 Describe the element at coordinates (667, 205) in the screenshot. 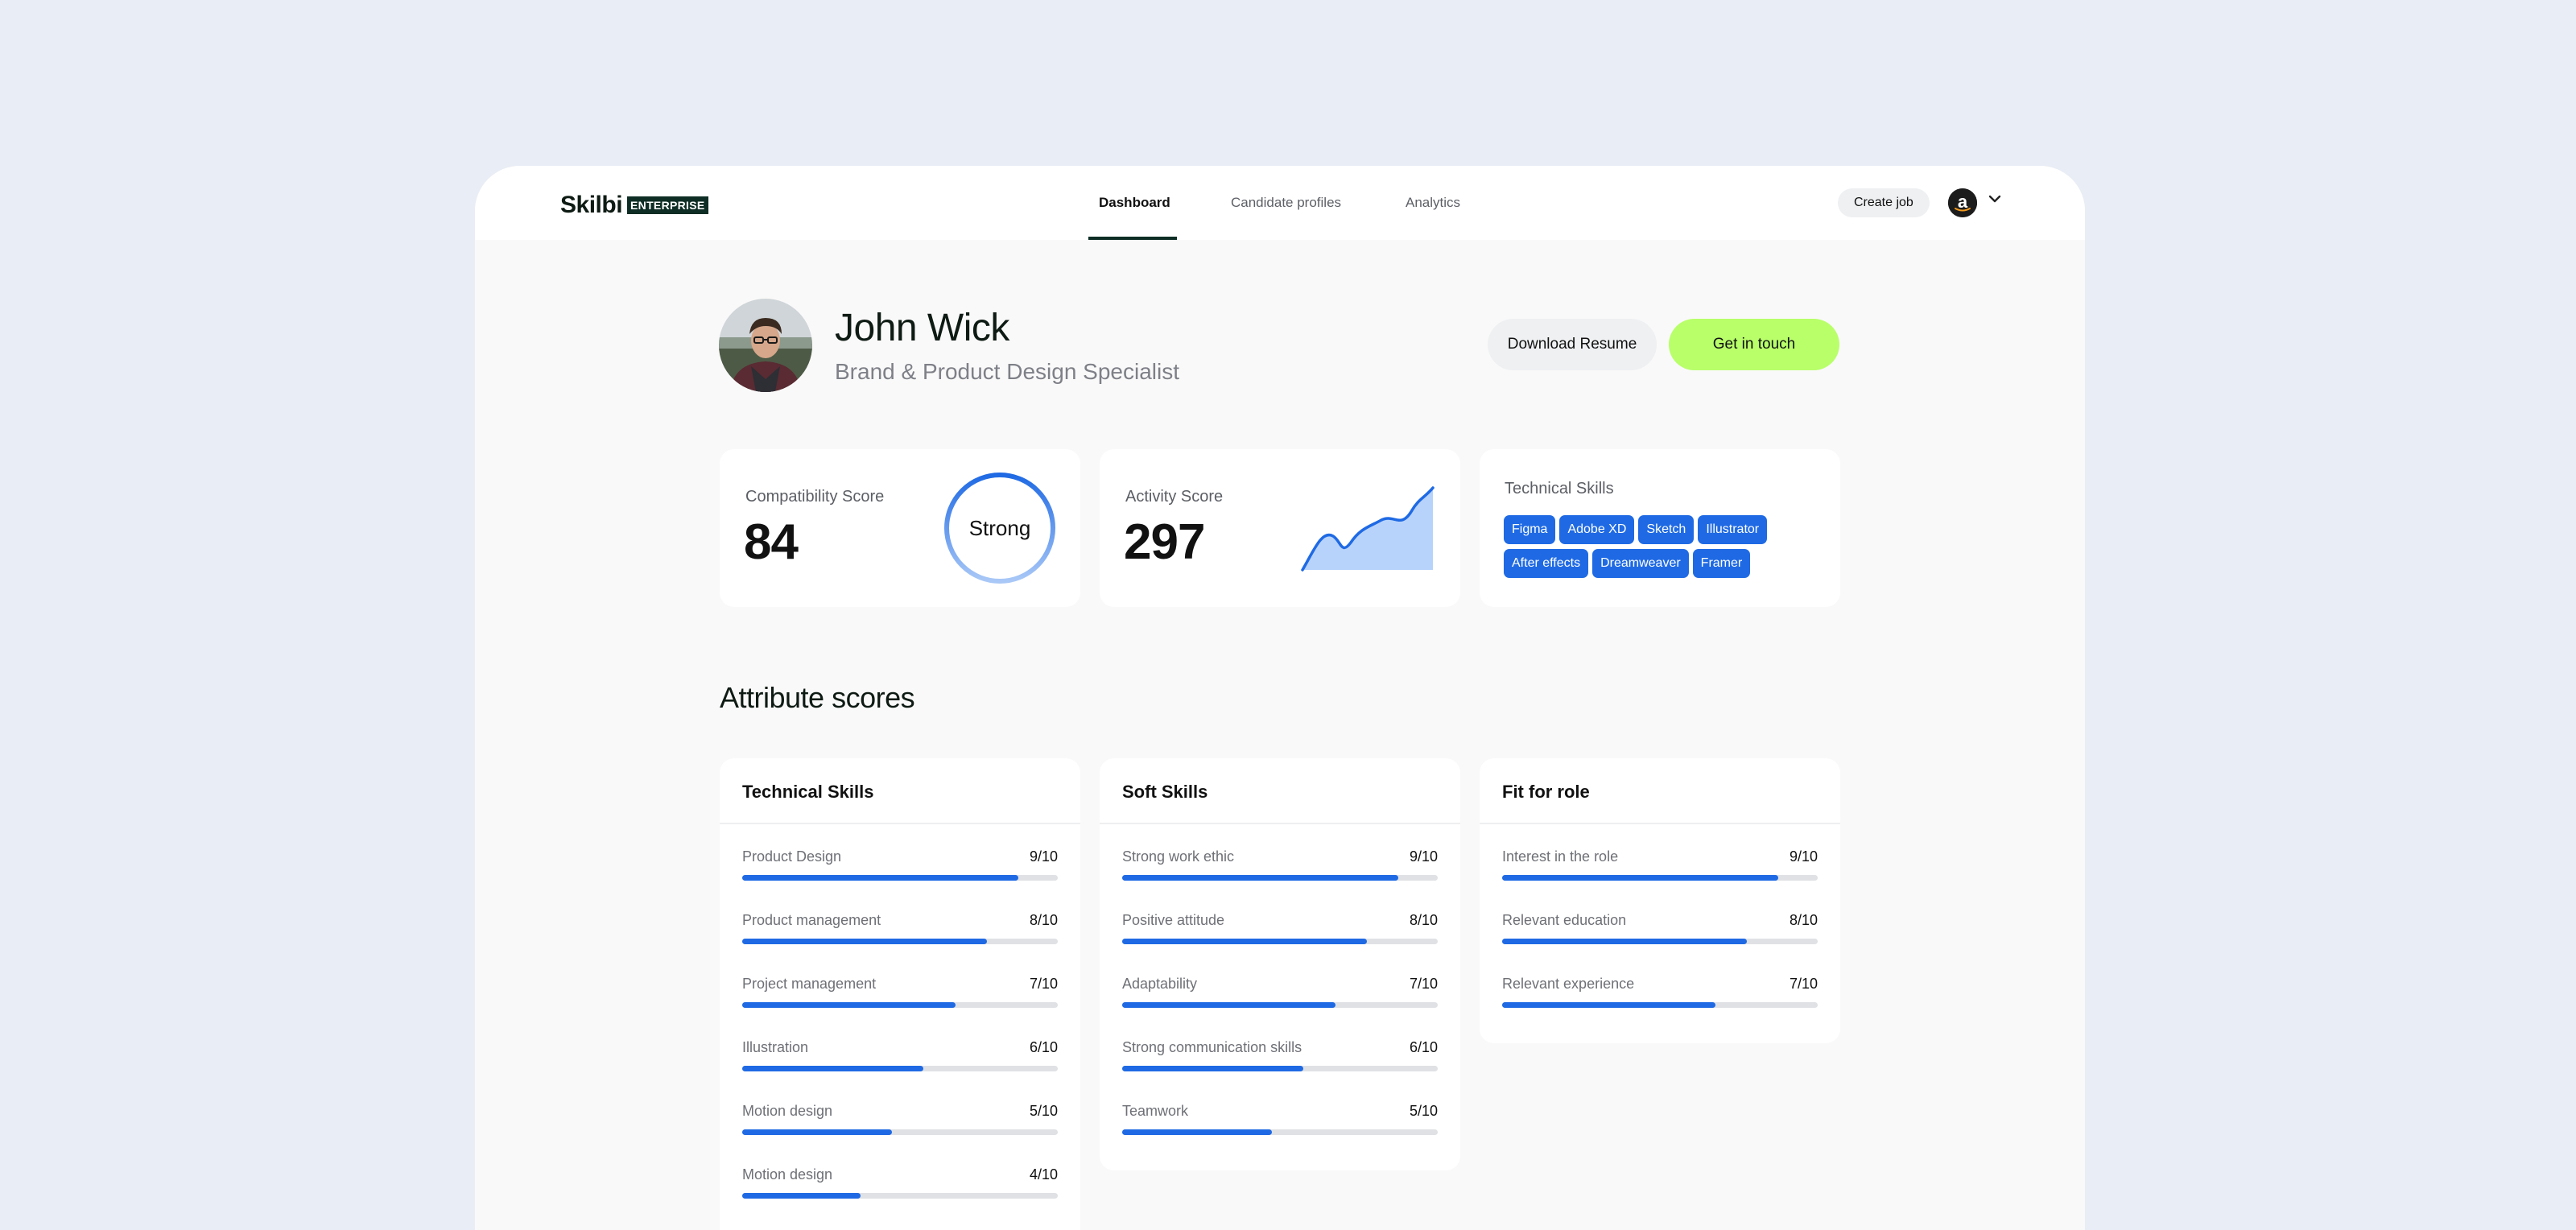

I see `brand-badge: ENTERPRISE` at that location.